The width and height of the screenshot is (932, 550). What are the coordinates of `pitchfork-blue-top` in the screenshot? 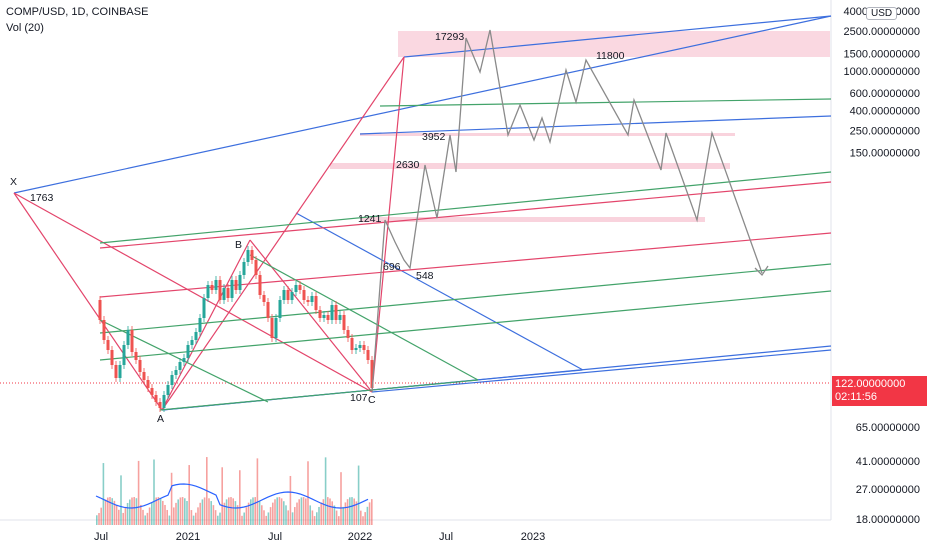 It's located at (617, 36).